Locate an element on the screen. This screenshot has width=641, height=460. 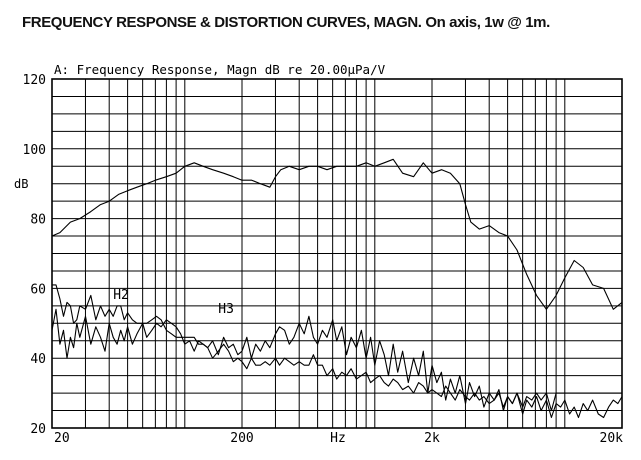
annotation-h2: H2 is located at coordinates (121, 295).